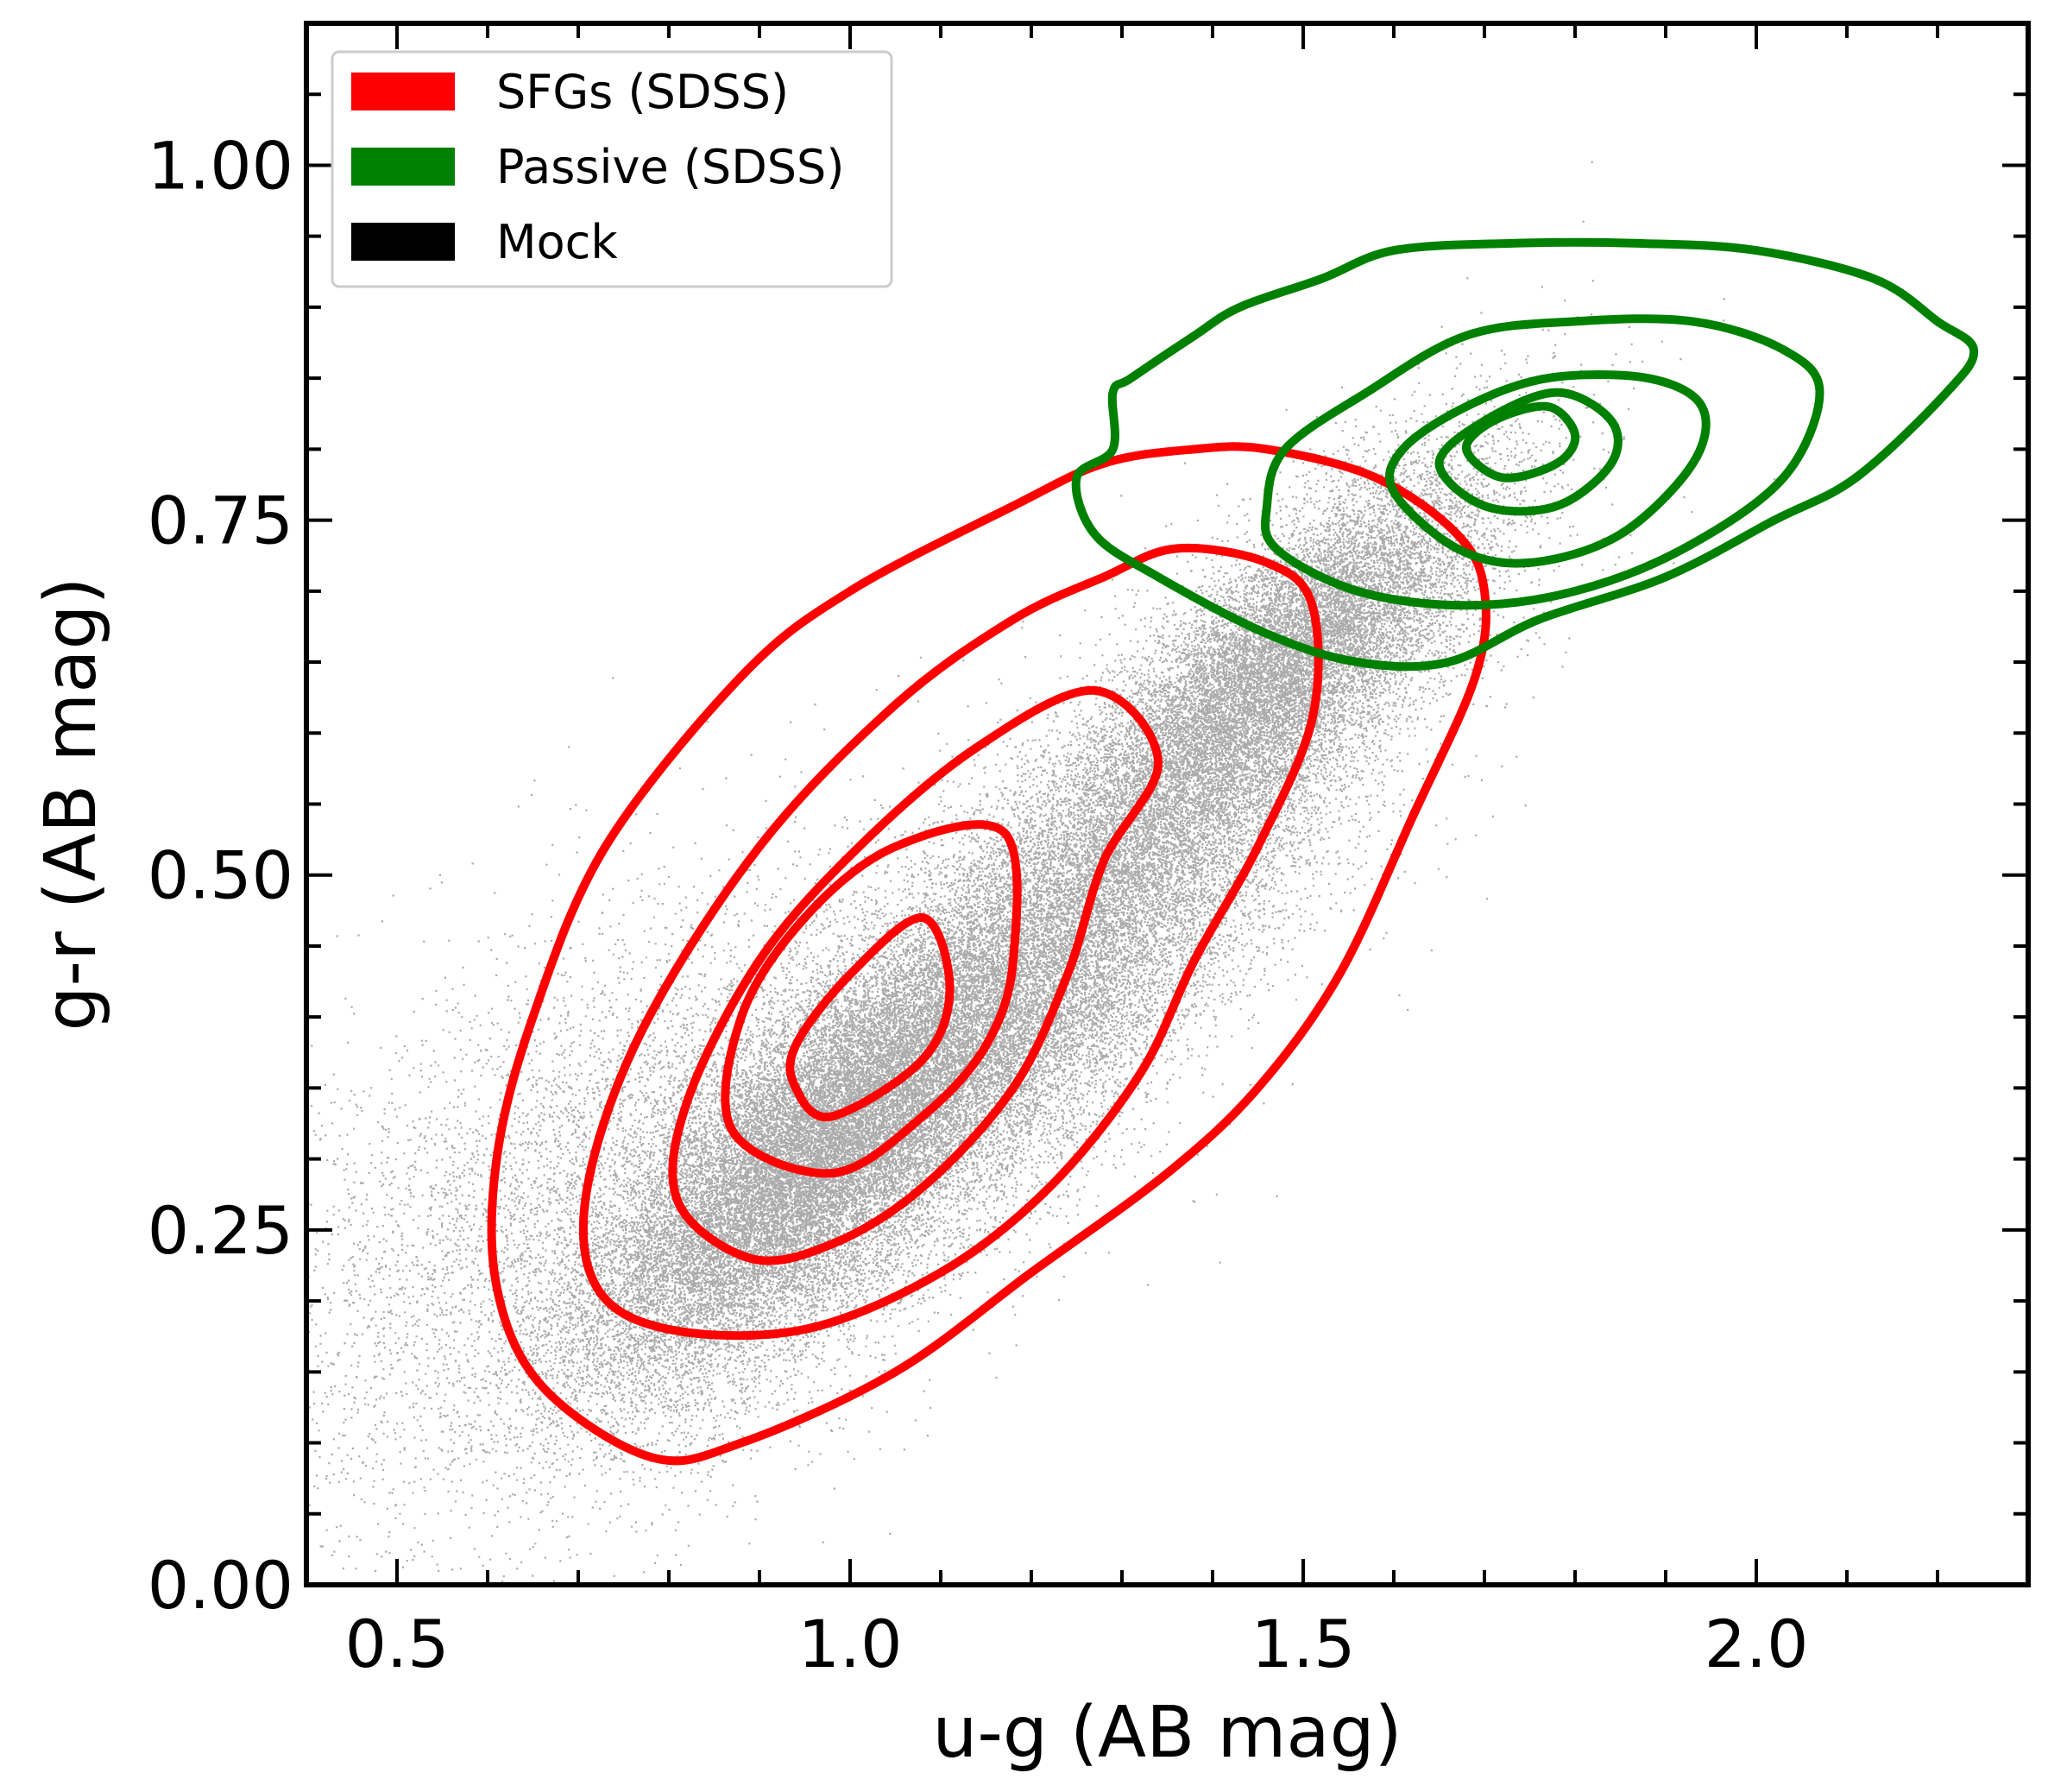  I want to click on legend-swatch-sfgs-sdss, so click(403, 91).